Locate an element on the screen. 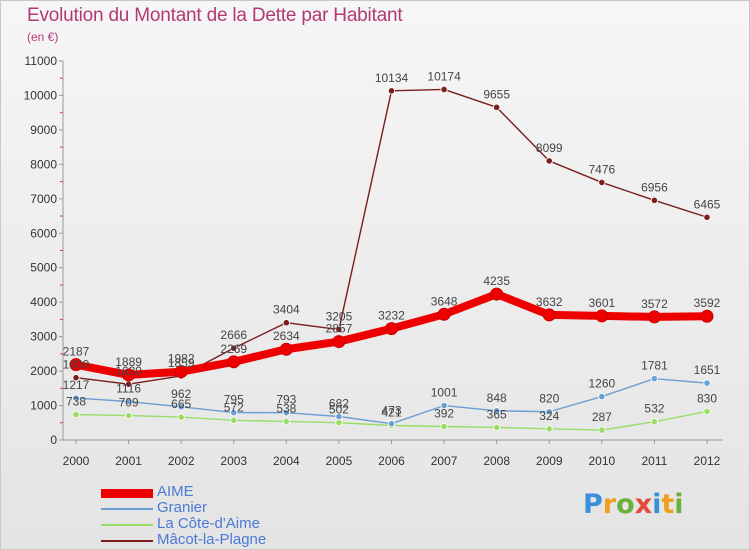 The height and width of the screenshot is (550, 750). y-tick-label: 8000 is located at coordinates (43, 164).